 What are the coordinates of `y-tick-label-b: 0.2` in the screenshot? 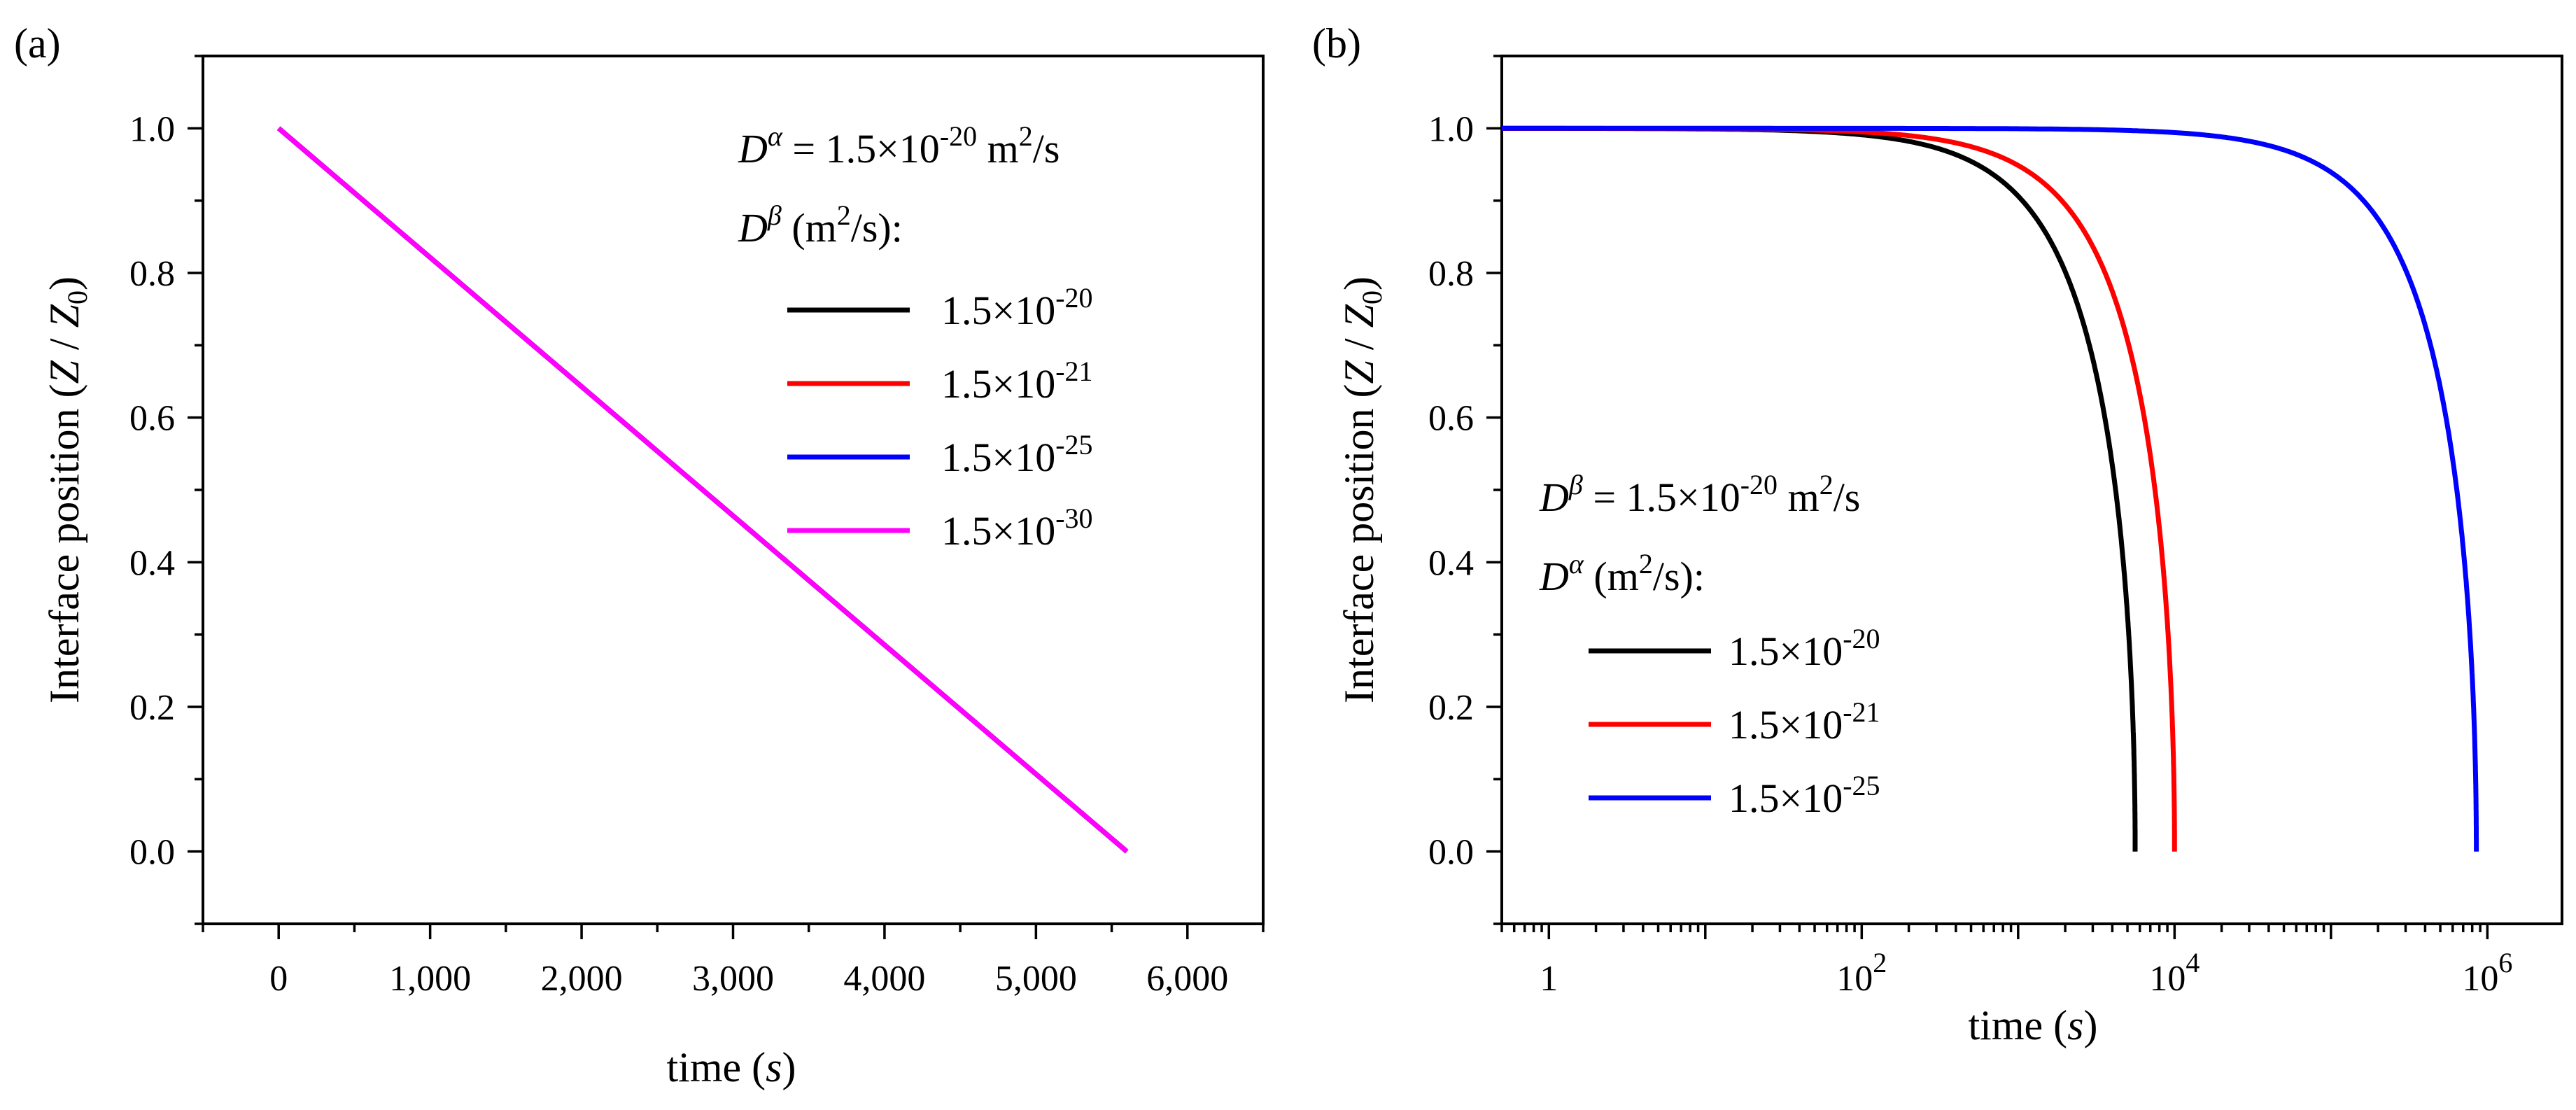 It's located at (1451, 708).